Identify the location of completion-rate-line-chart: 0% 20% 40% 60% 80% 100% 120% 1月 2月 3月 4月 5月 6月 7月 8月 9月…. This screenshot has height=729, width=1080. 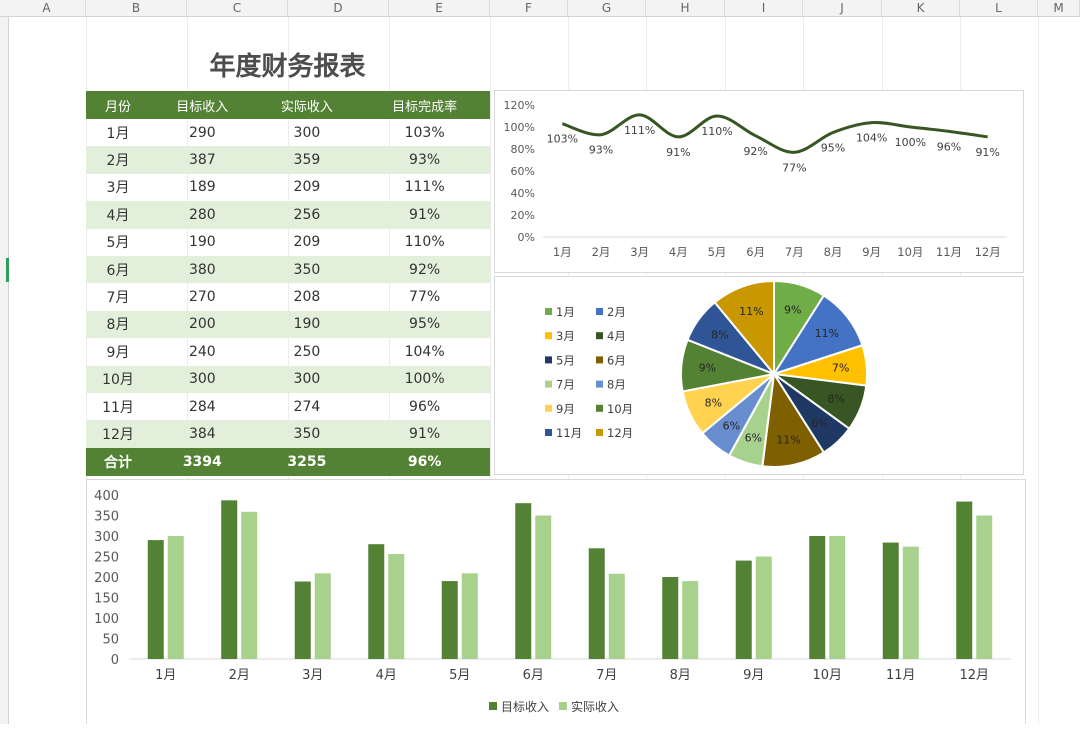
(759, 181).